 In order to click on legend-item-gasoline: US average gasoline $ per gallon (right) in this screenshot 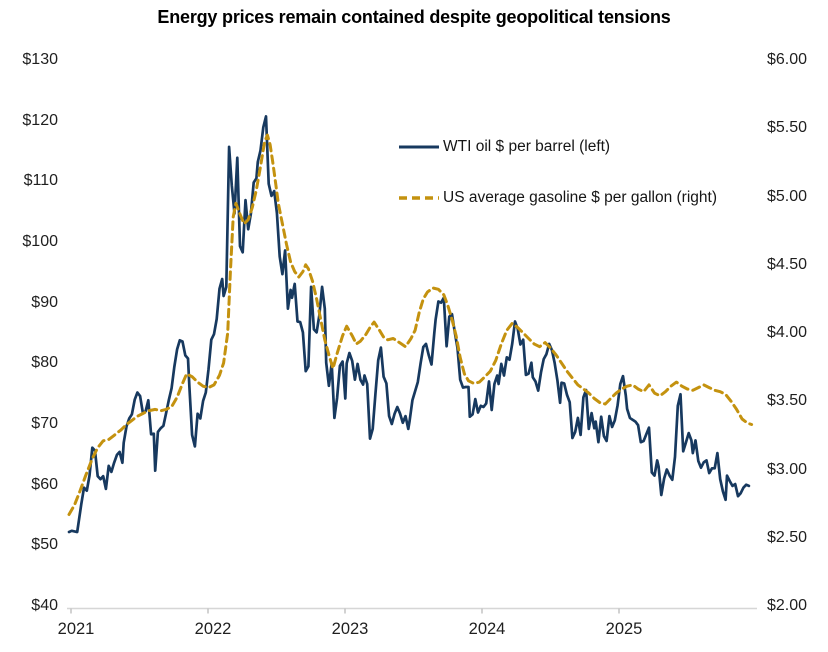, I will do `click(557, 198)`.